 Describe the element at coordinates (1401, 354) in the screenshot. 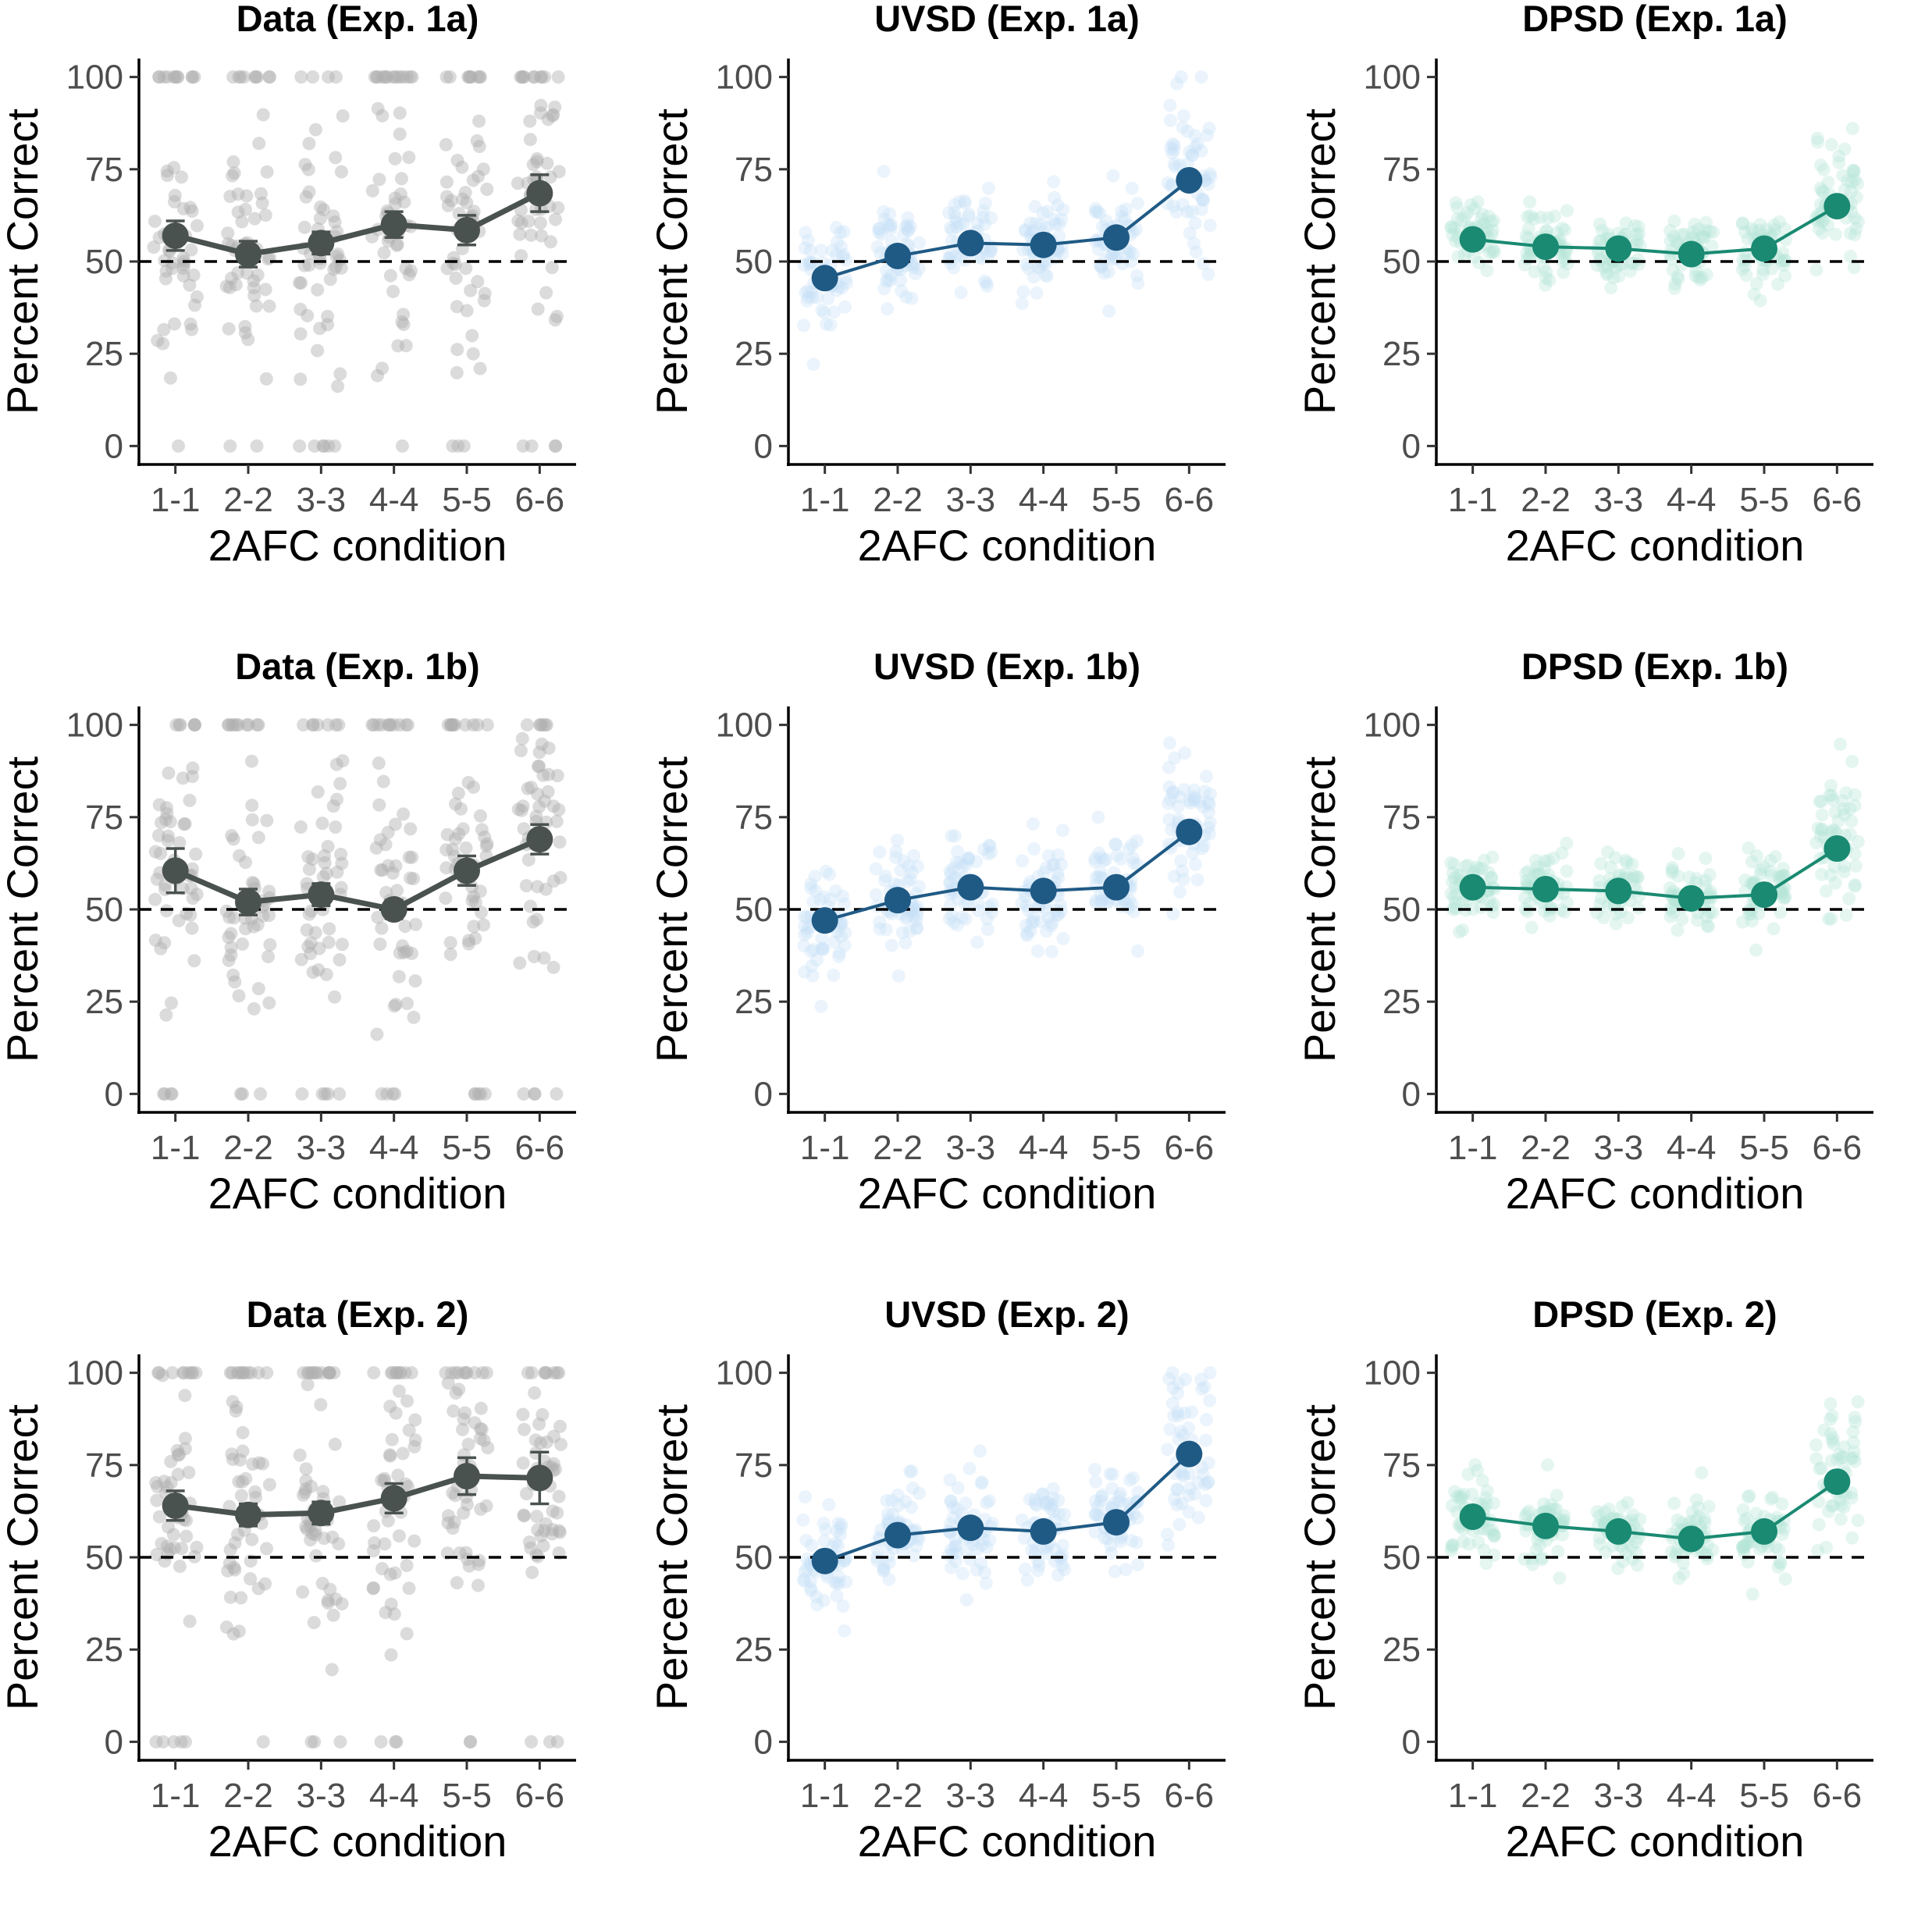

I see `y-tick-label: 25` at that location.